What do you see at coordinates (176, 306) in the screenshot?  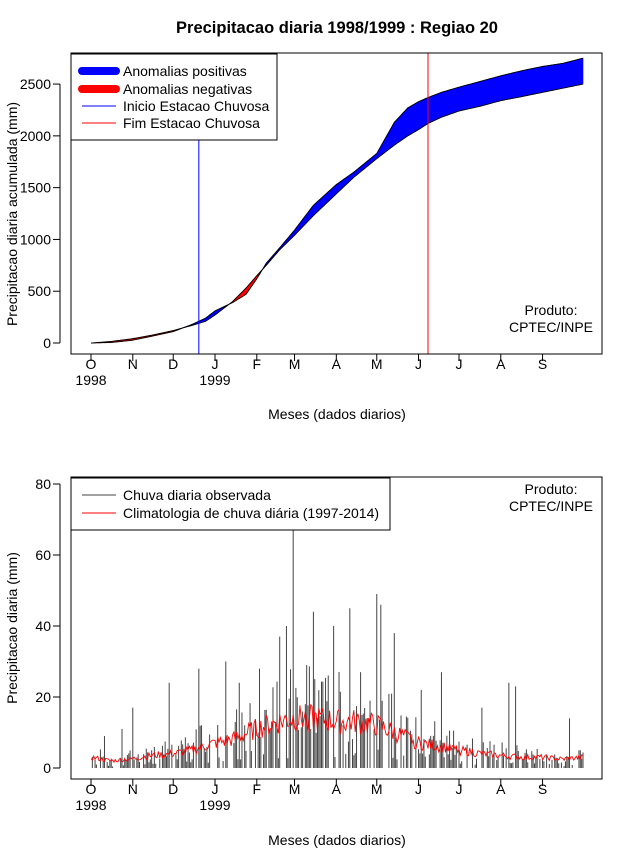 I see `negative-anomaly-area` at bounding box center [176, 306].